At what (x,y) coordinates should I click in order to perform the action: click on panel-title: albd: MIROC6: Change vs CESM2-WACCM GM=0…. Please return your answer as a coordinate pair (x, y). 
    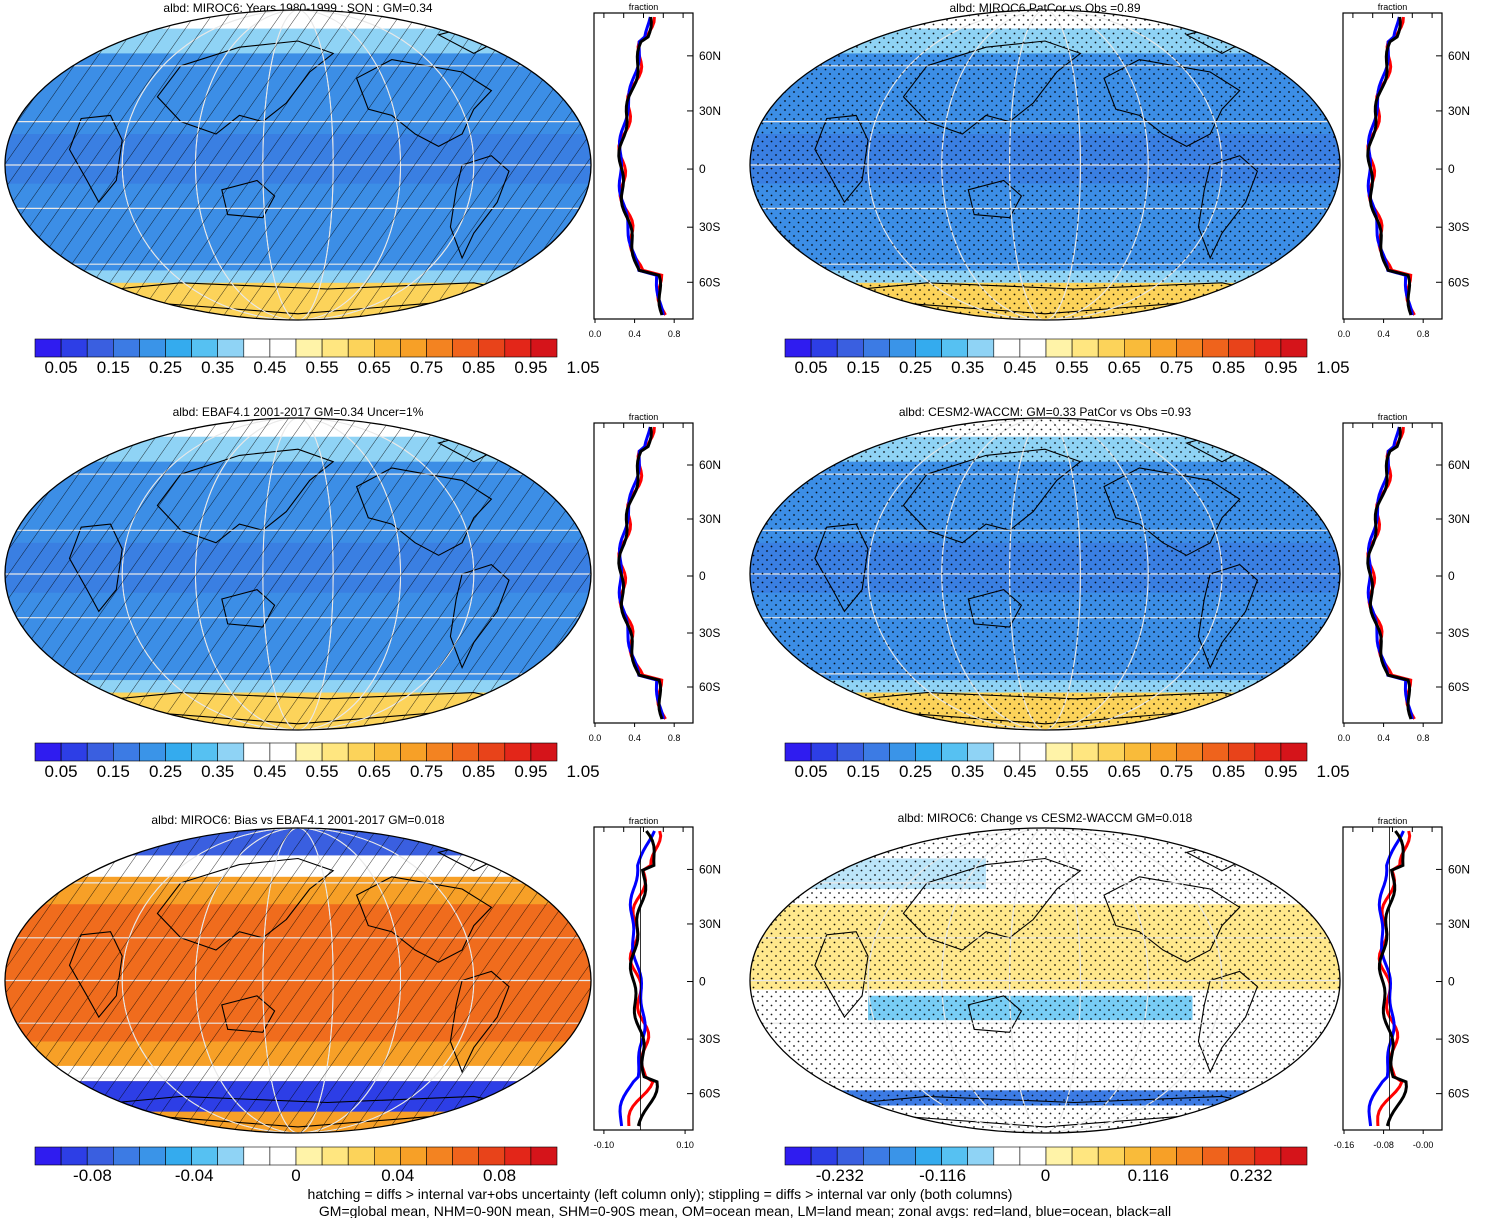
    Looking at the image, I should click on (1045, 818).